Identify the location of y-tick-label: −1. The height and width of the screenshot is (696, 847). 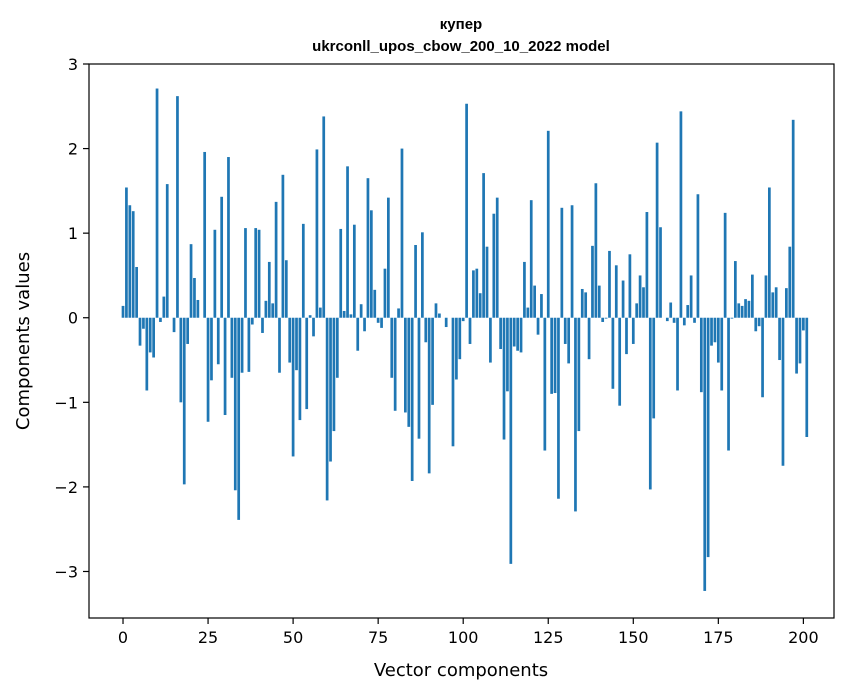
(66, 402).